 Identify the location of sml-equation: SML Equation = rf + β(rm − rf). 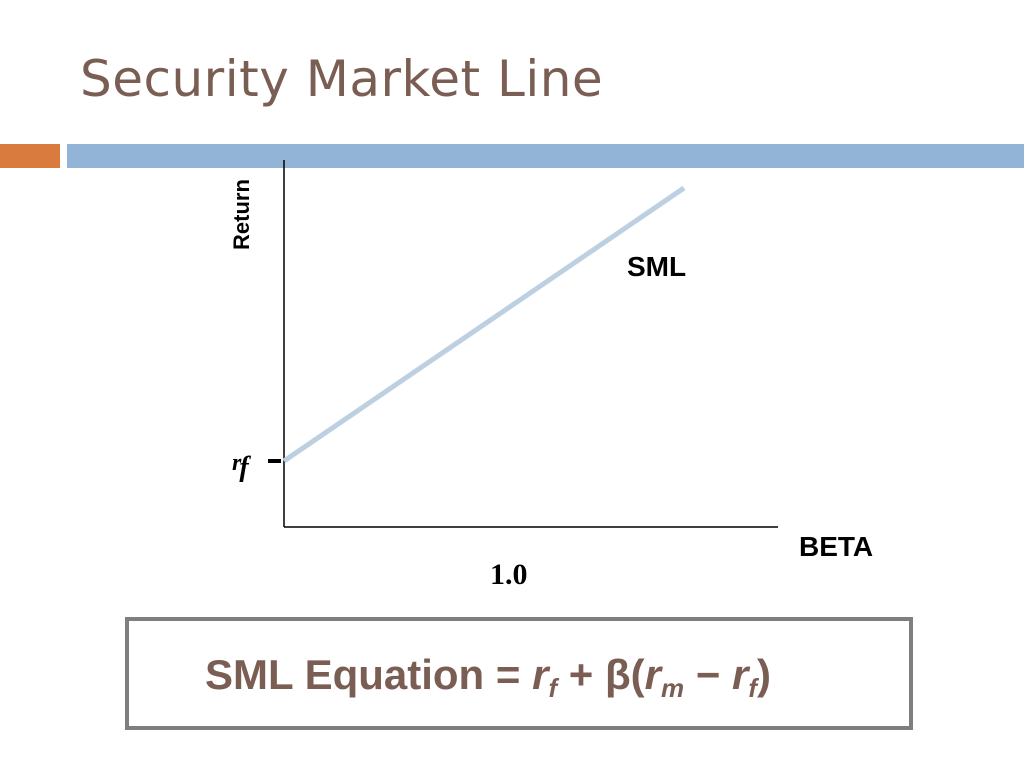
(488, 677).